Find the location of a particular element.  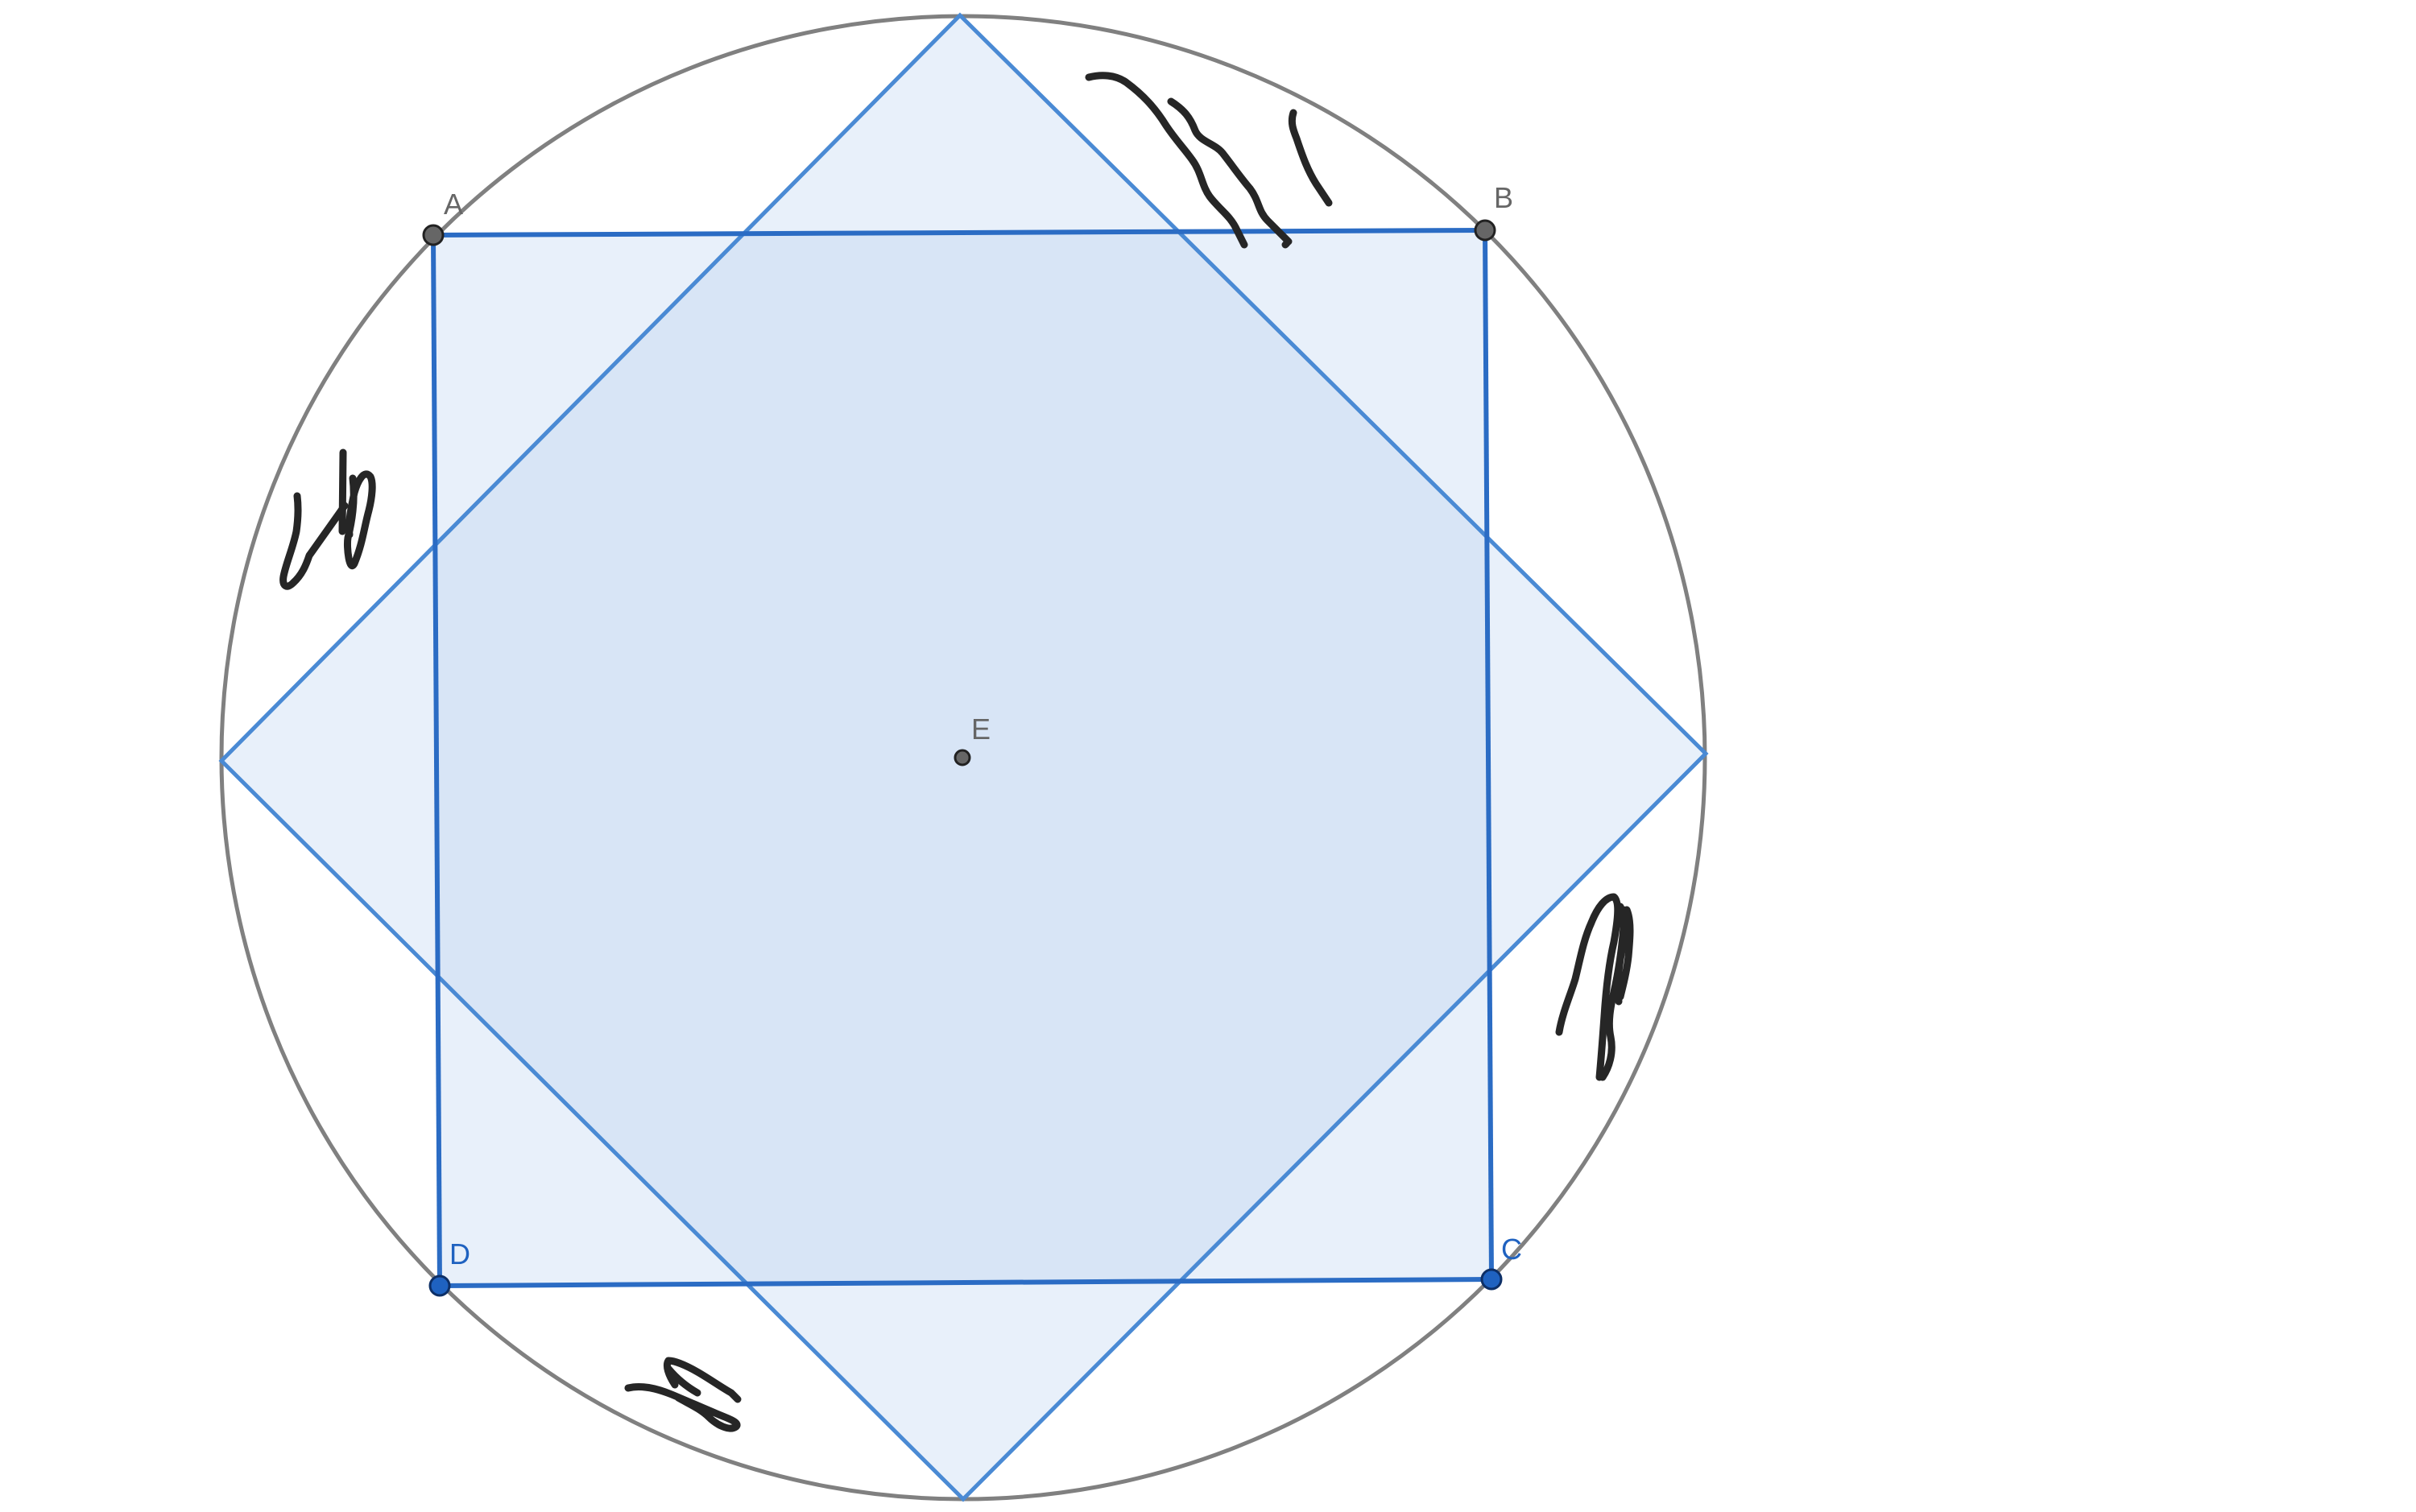

point-b is located at coordinates (1485, 231).